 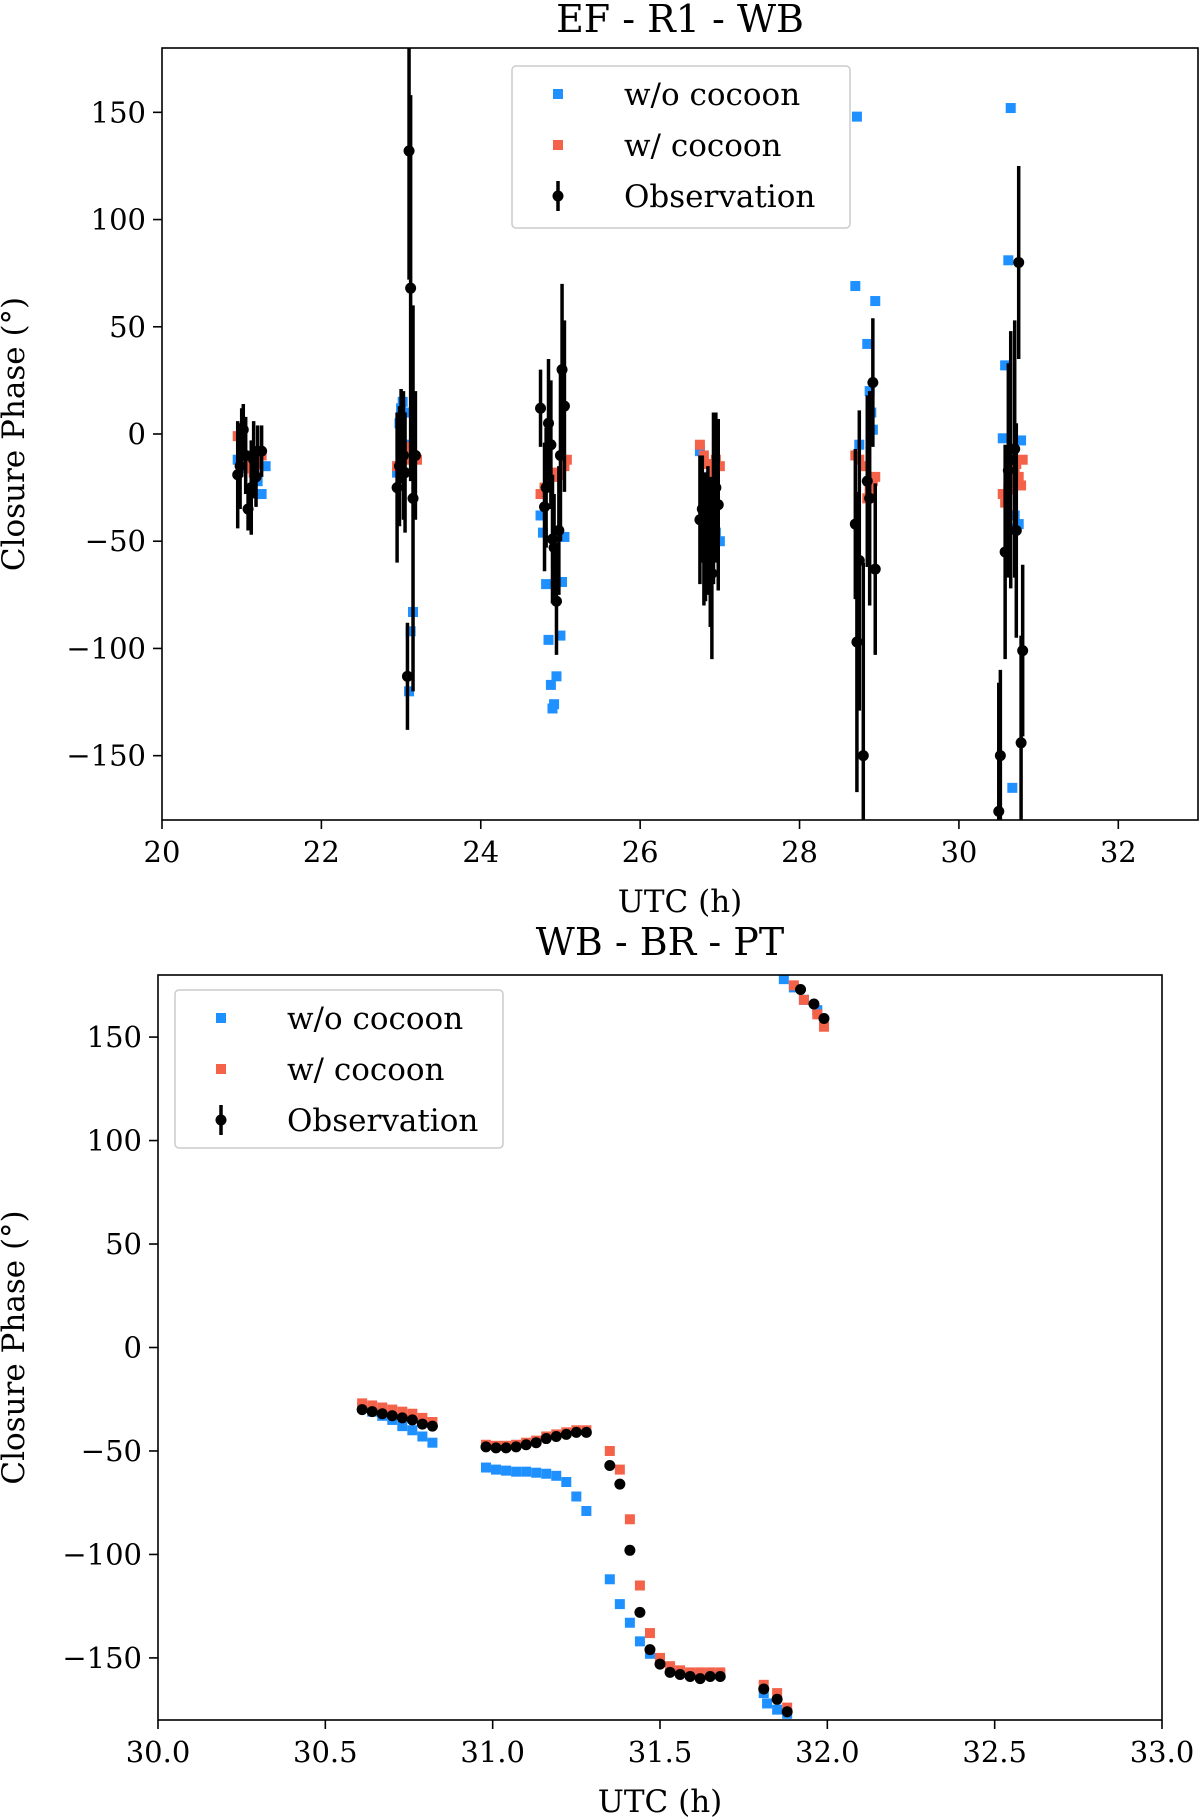 I want to click on x-tick-label: 30.5, so click(x=325, y=1752).